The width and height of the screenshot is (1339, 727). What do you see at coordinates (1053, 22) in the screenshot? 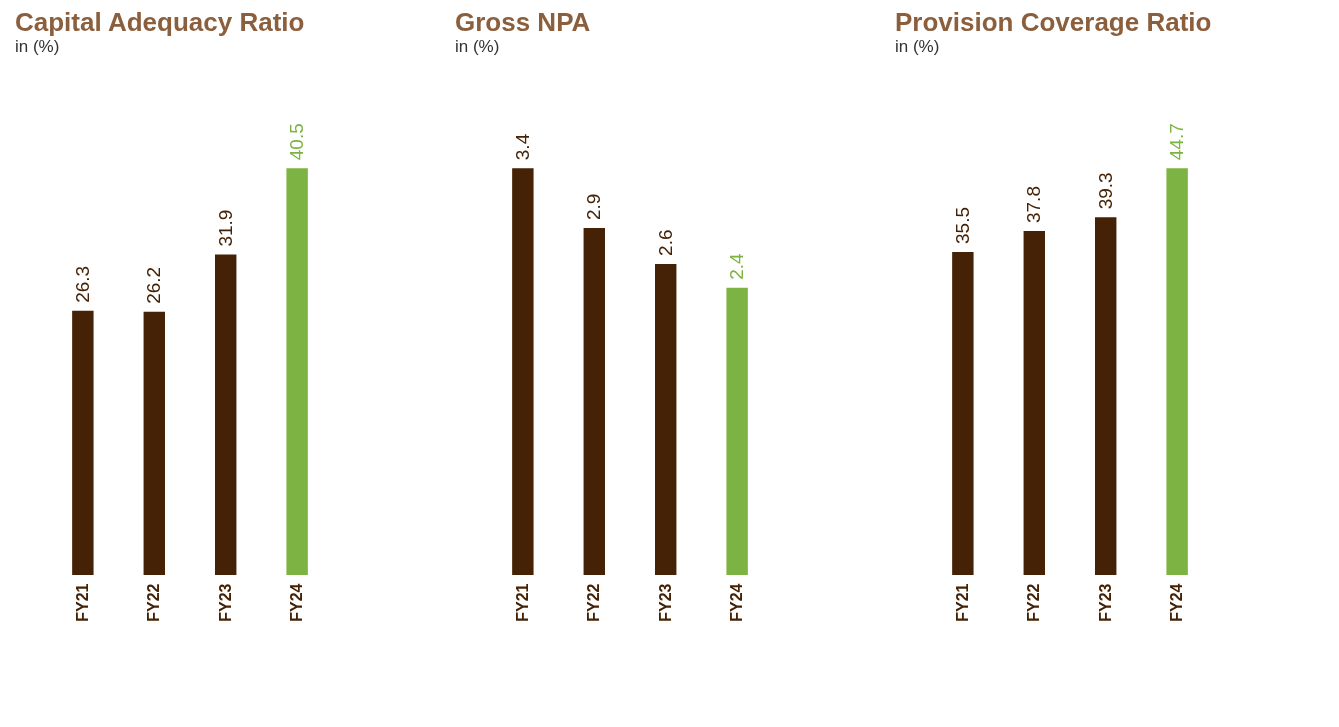
I see `chart-title: Provision Coverage Ratio` at bounding box center [1053, 22].